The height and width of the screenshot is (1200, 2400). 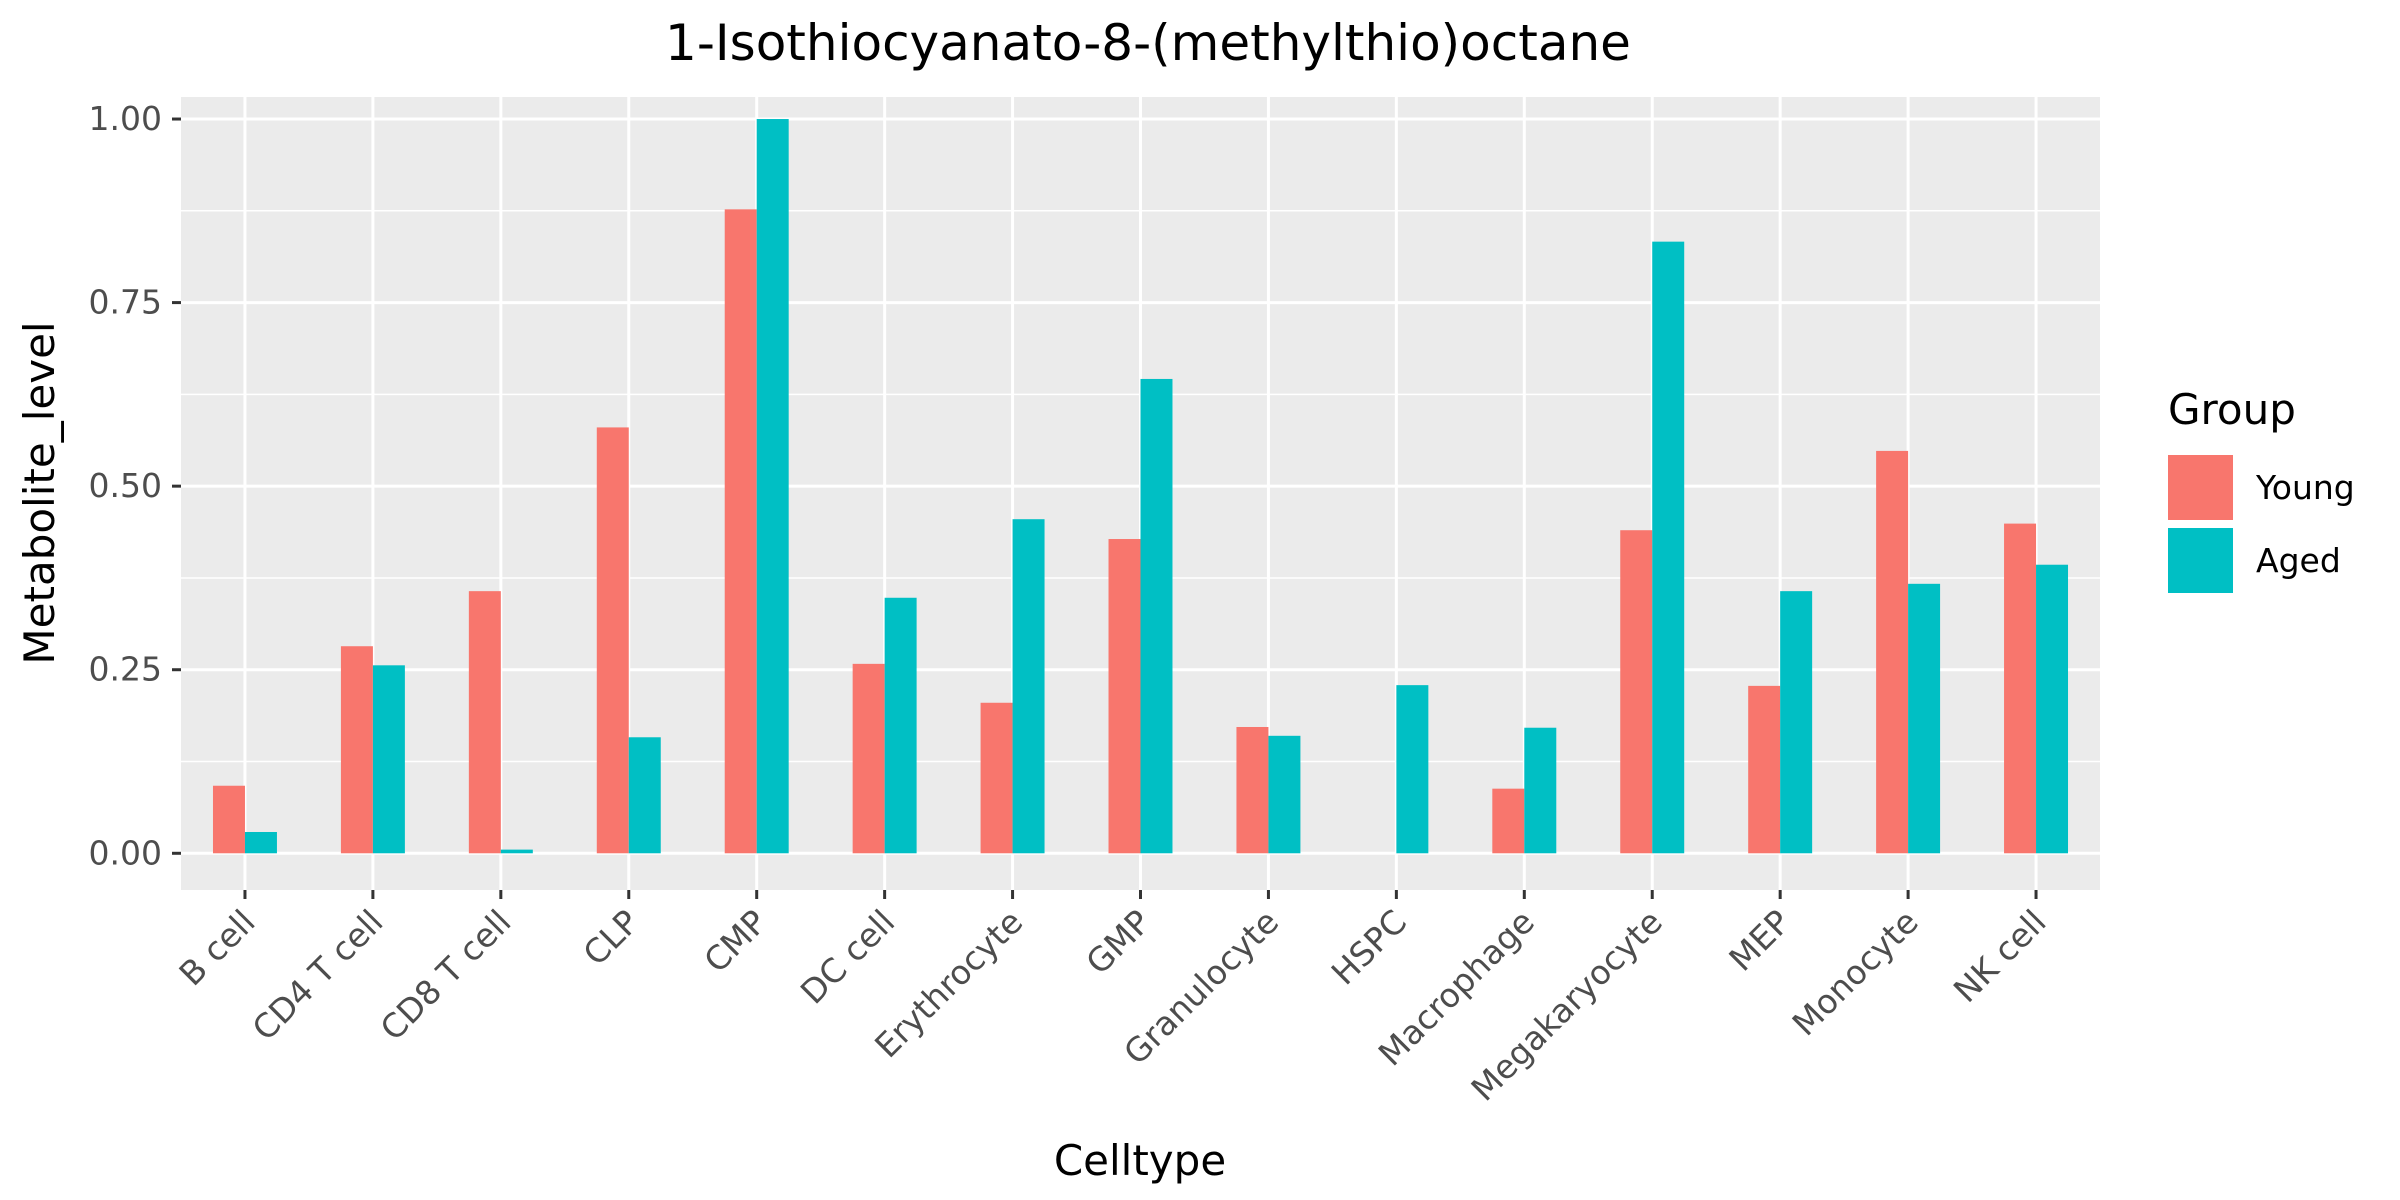 I want to click on x-tick-label: Monocyte, so click(x=1855, y=972).